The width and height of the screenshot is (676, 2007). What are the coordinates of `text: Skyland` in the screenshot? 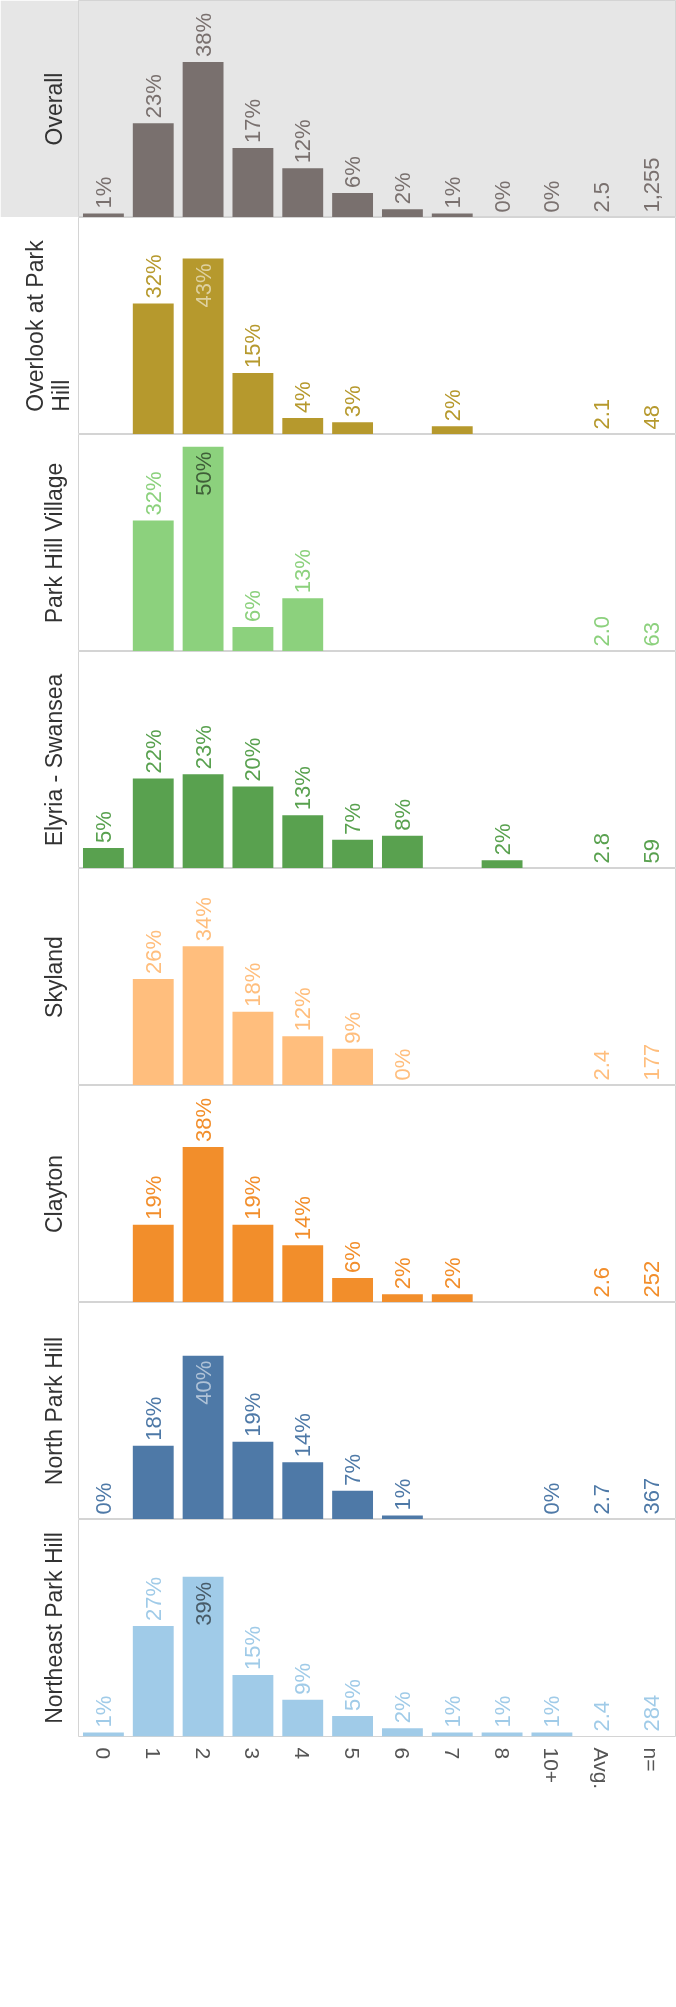 It's located at (54, 977).